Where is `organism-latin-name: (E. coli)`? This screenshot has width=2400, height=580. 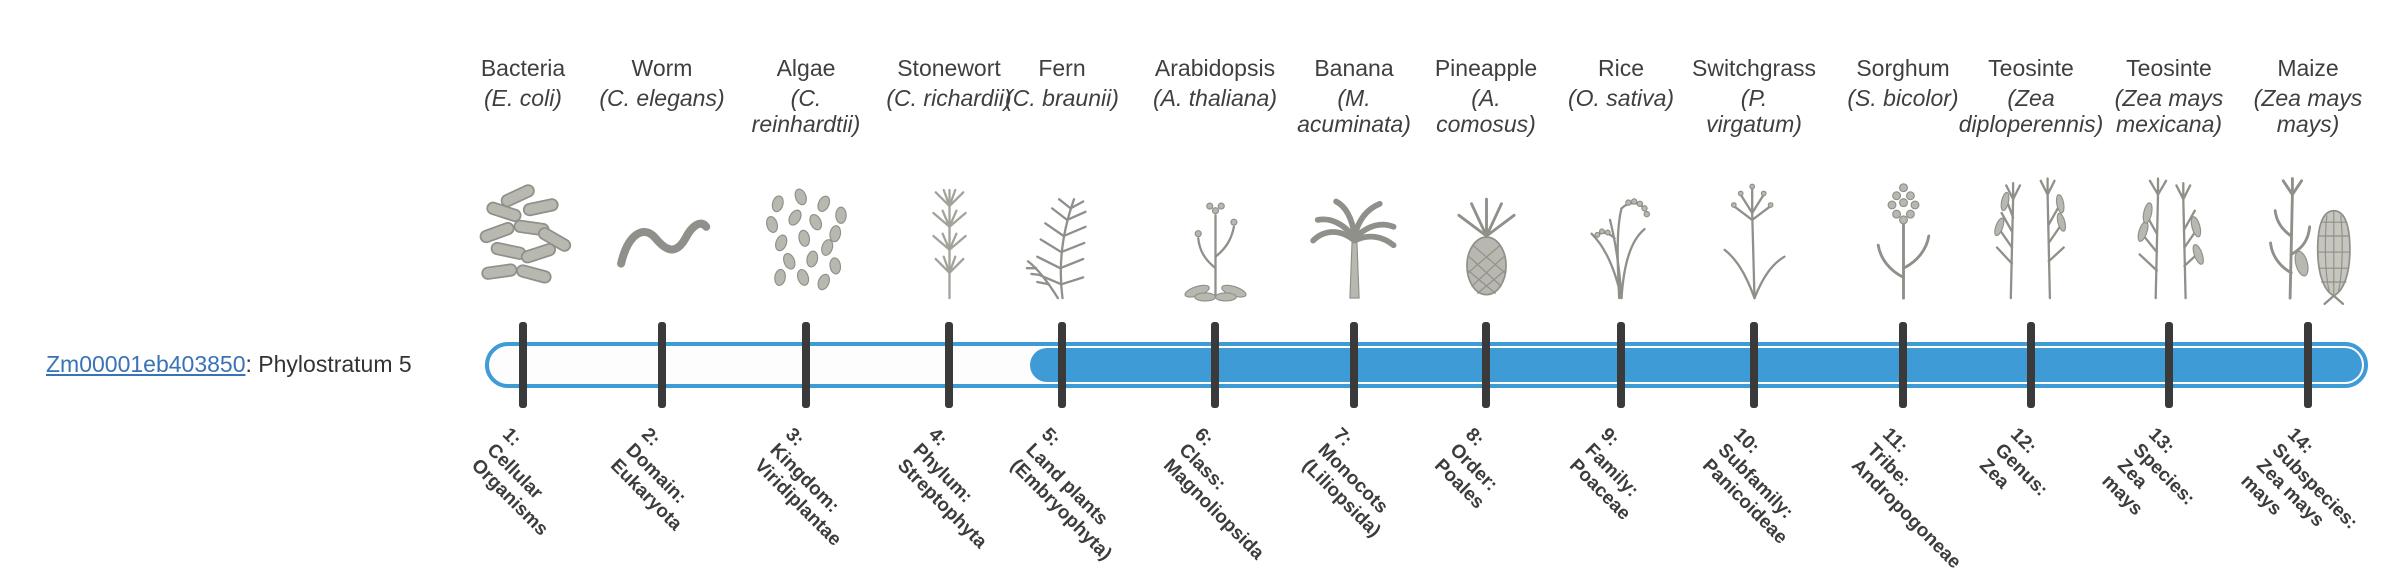
organism-latin-name: (E. coli) is located at coordinates (523, 98).